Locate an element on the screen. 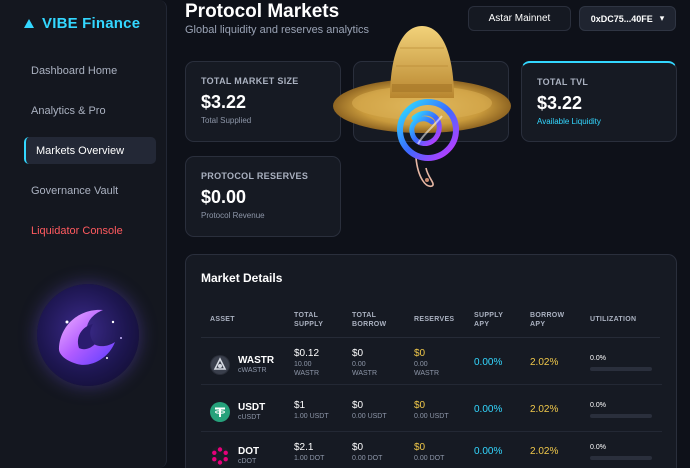 The width and height of the screenshot is (690, 468). chevron-down-icon: ▾ is located at coordinates (662, 18).